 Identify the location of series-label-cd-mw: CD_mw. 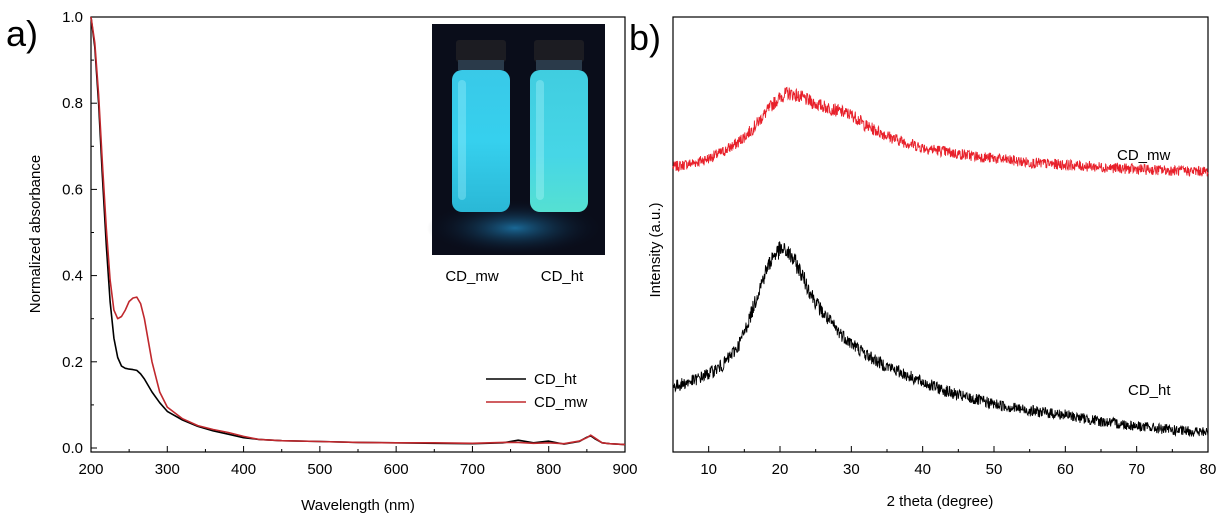
(1144, 155).